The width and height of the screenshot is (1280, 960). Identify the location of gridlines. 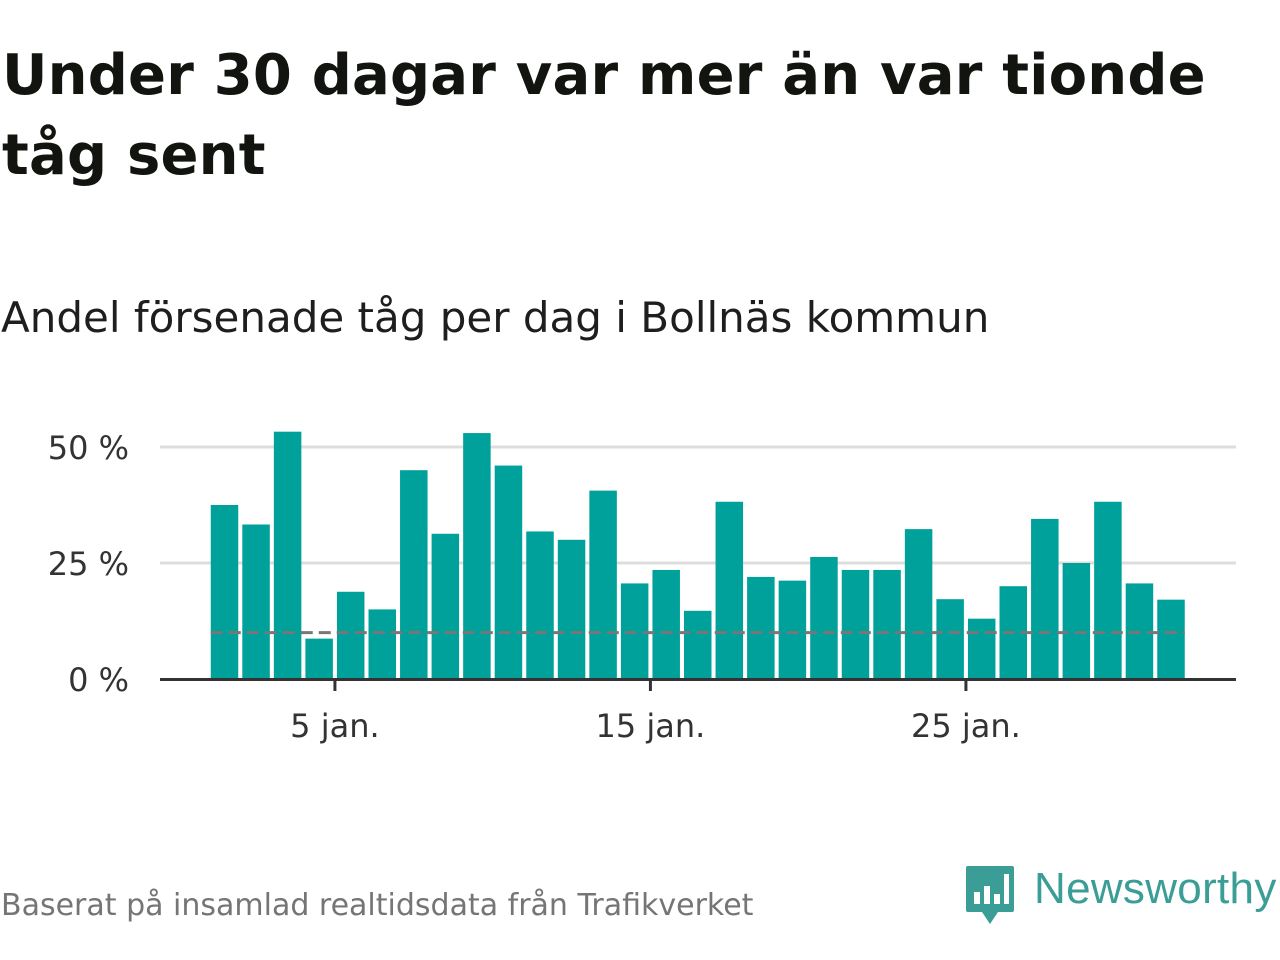
(698, 505).